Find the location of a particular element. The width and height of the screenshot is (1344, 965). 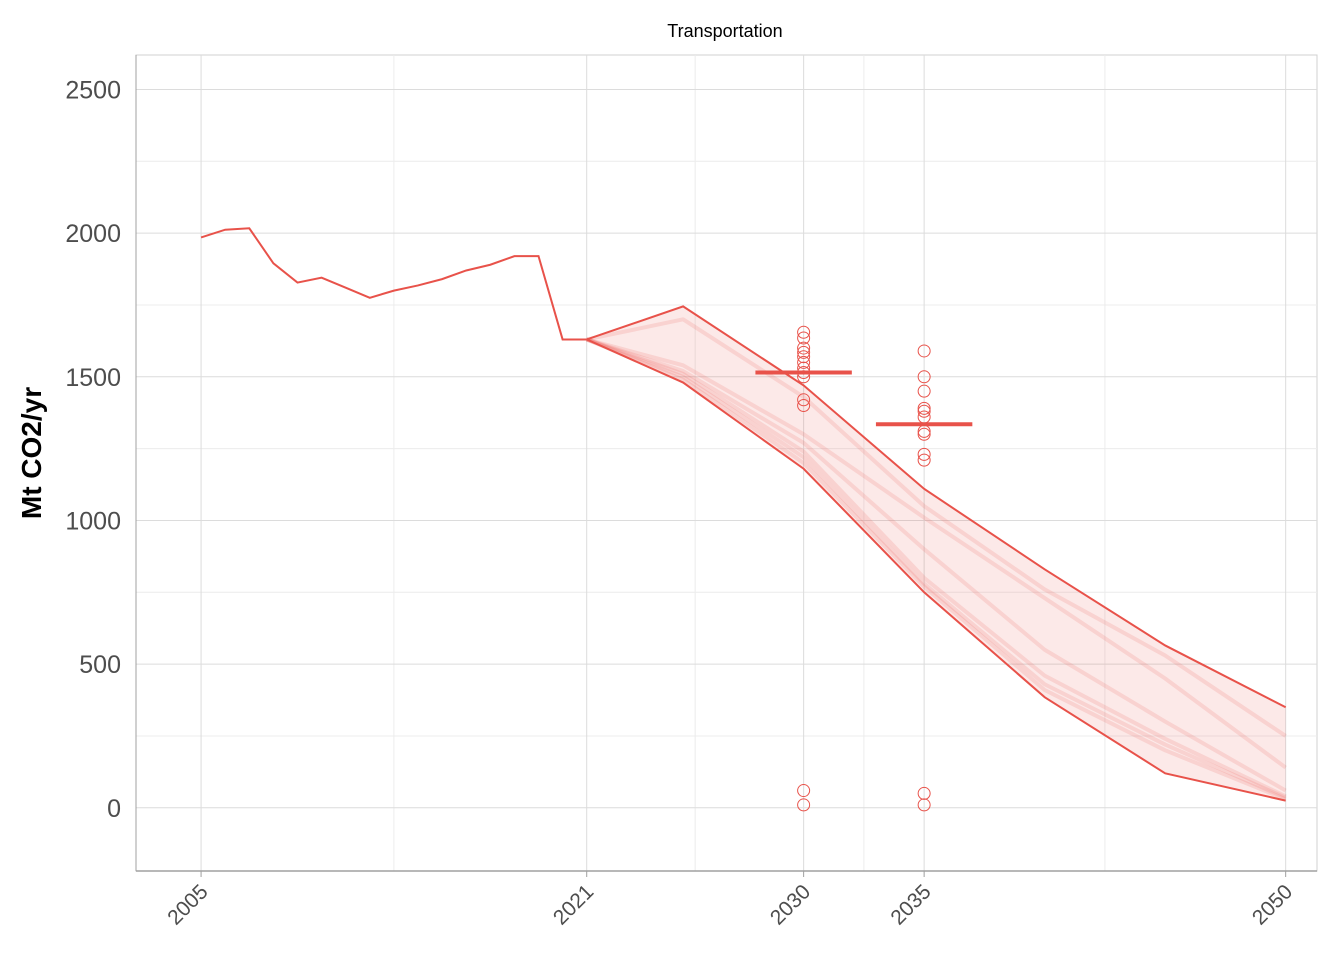

x-tick-label: 2021 is located at coordinates (573, 904).